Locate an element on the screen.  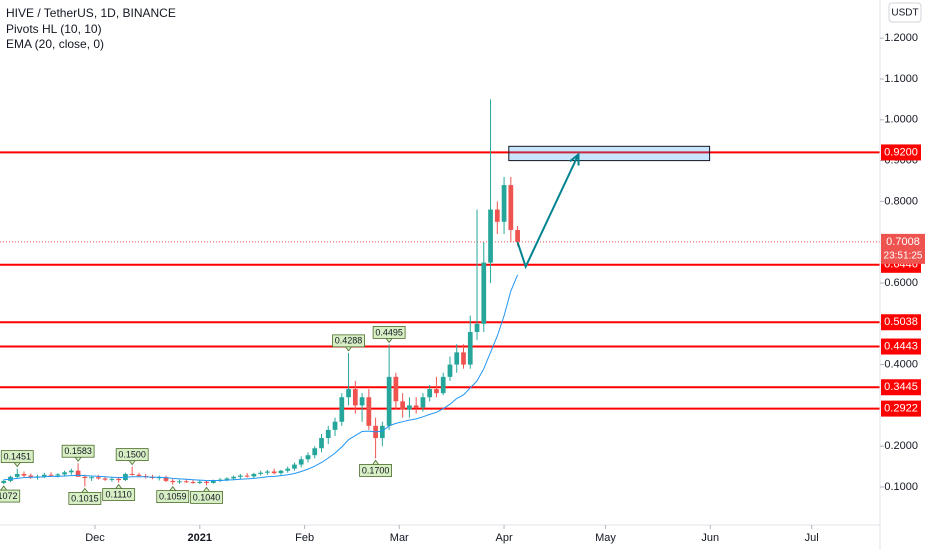
x-tick-label: Mar is located at coordinates (399, 538).